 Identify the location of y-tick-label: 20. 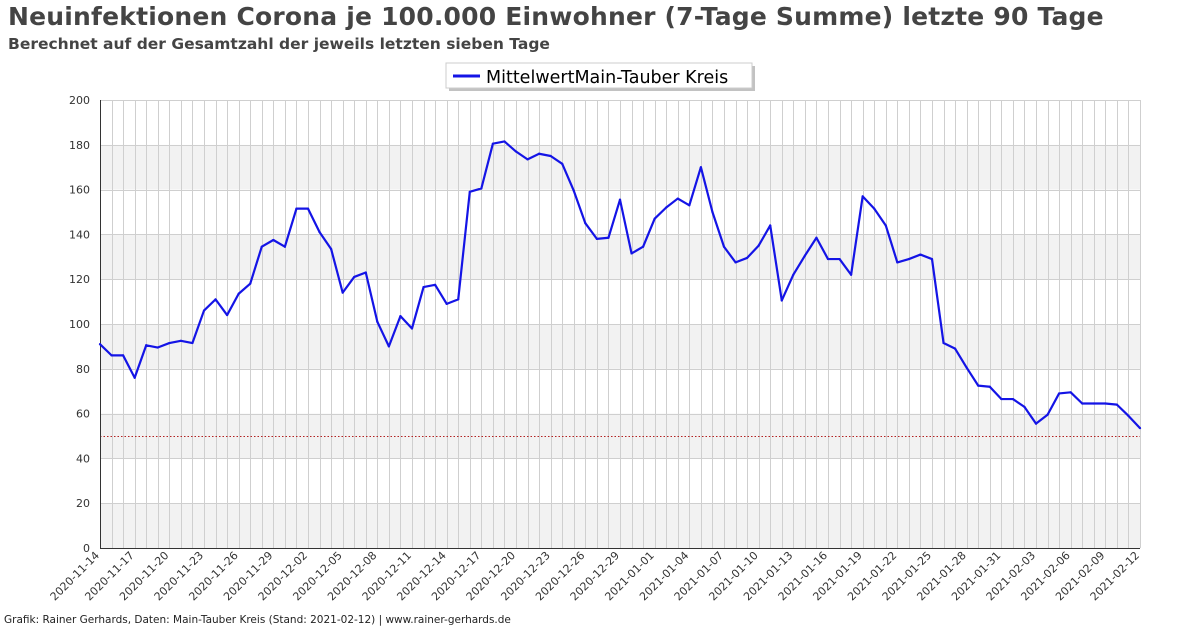
(83, 503).